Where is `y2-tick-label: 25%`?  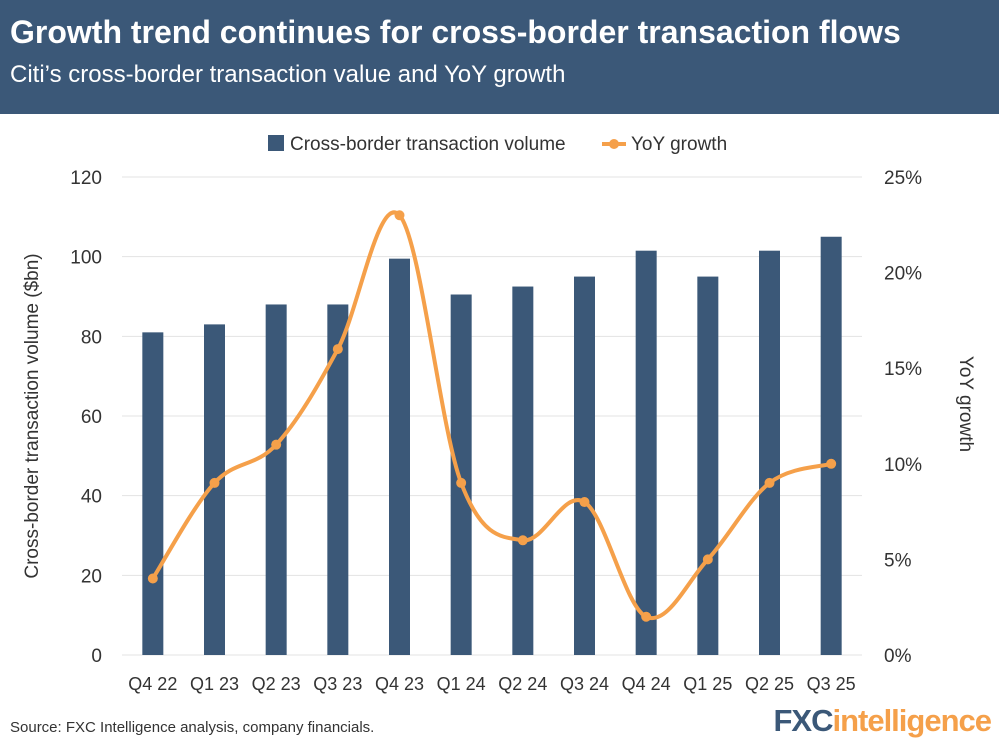
y2-tick-label: 25% is located at coordinates (903, 178).